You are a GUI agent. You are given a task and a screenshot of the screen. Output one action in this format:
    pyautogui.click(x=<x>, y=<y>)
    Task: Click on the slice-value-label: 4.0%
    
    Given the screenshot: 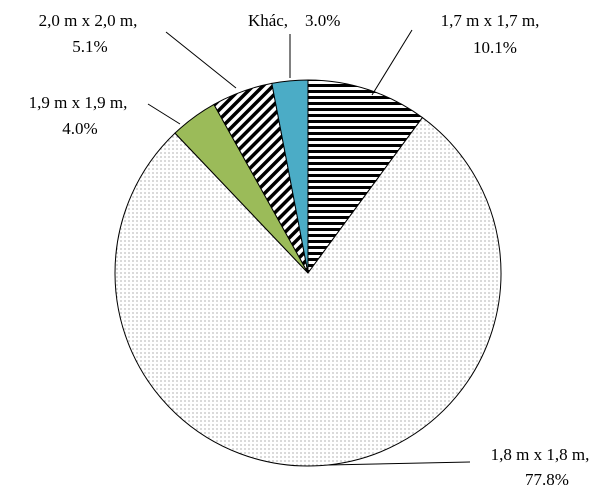 What is the action you would take?
    pyautogui.click(x=79, y=128)
    